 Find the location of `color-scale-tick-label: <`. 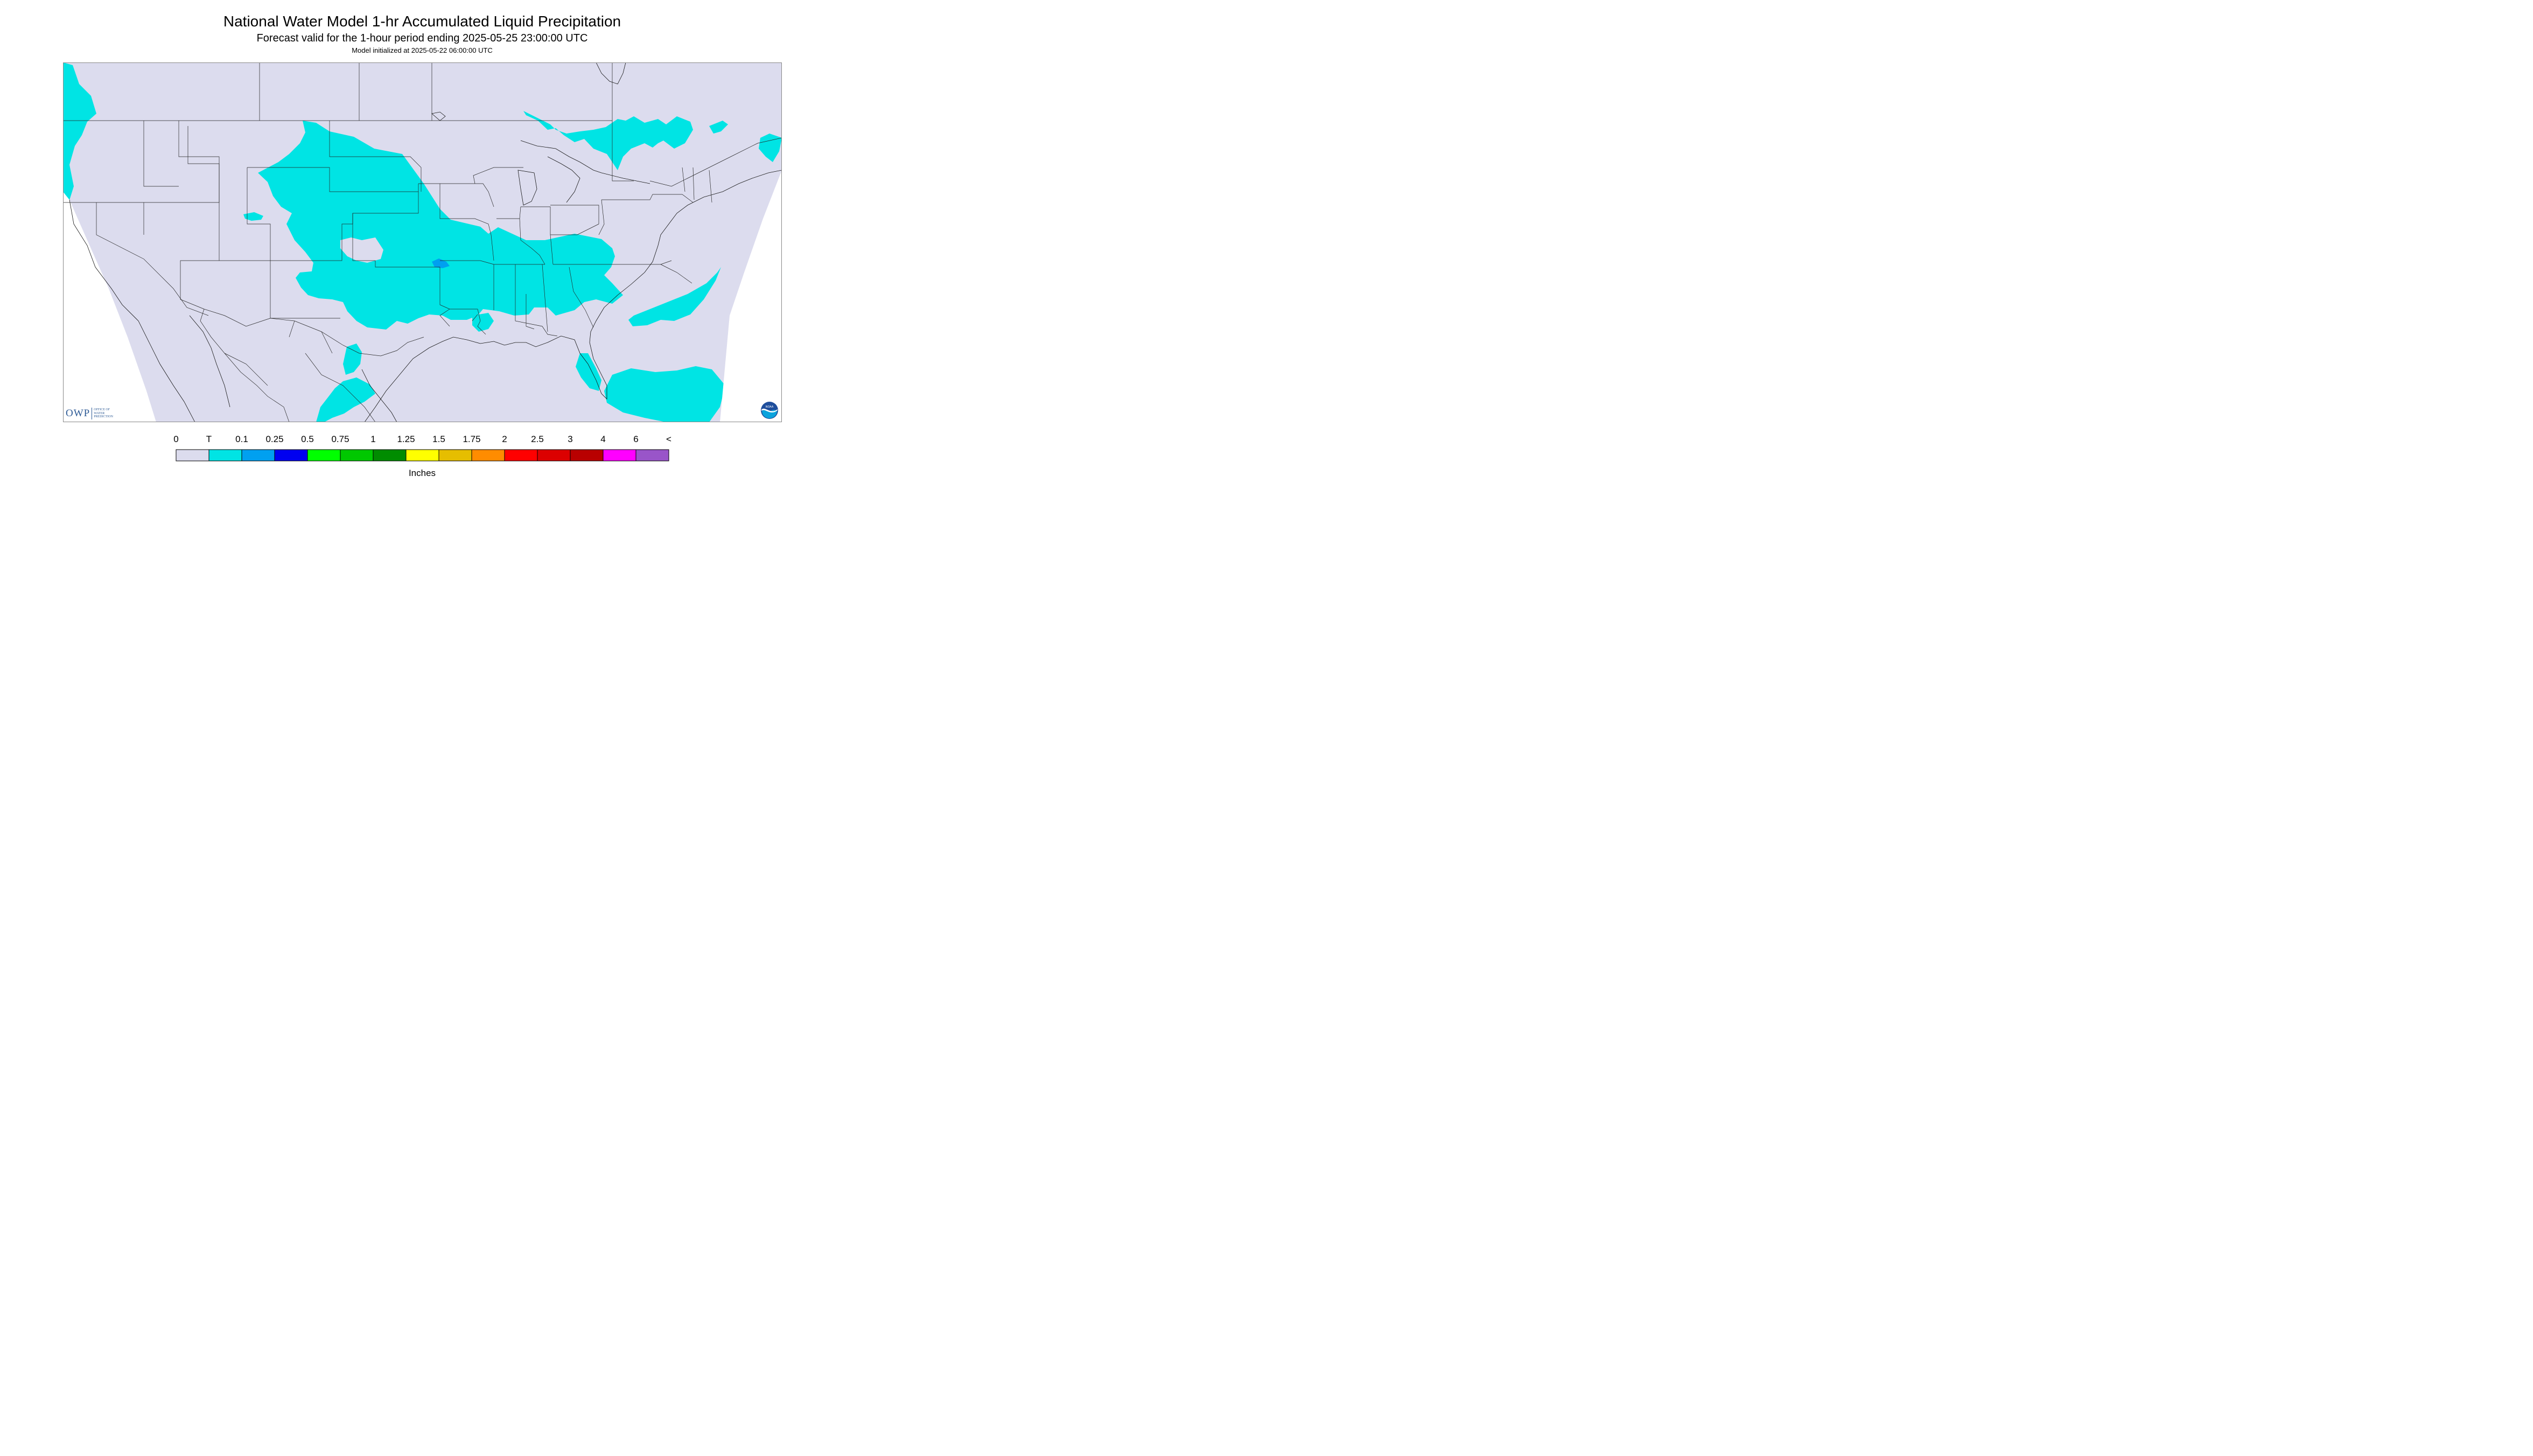

color-scale-tick-label: < is located at coordinates (669, 439).